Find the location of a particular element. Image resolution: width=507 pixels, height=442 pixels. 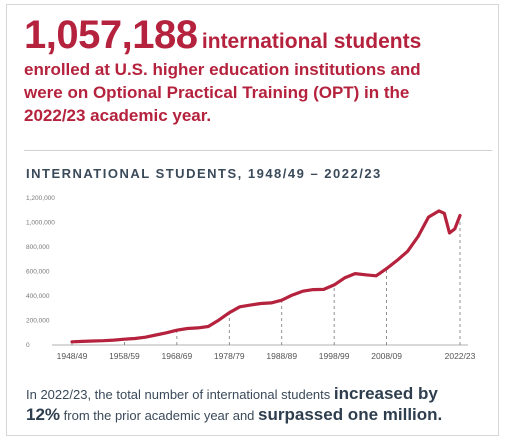

y-tick-label: 400,000 is located at coordinates (38, 296).